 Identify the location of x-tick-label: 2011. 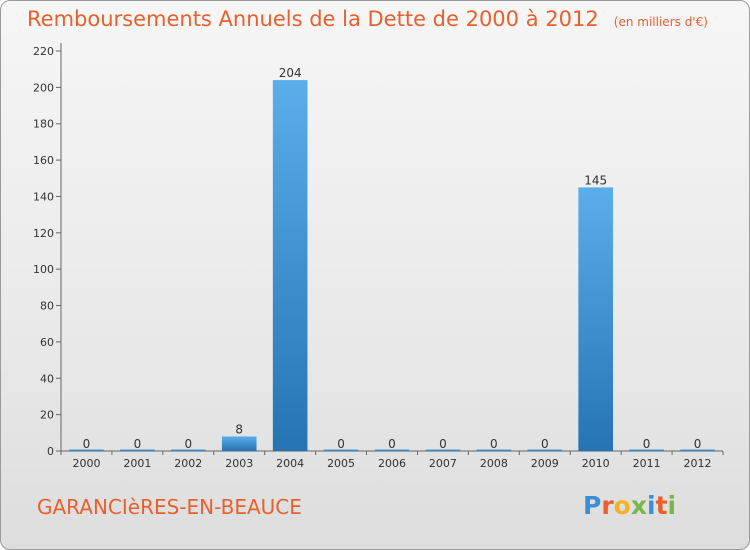
(647, 463).